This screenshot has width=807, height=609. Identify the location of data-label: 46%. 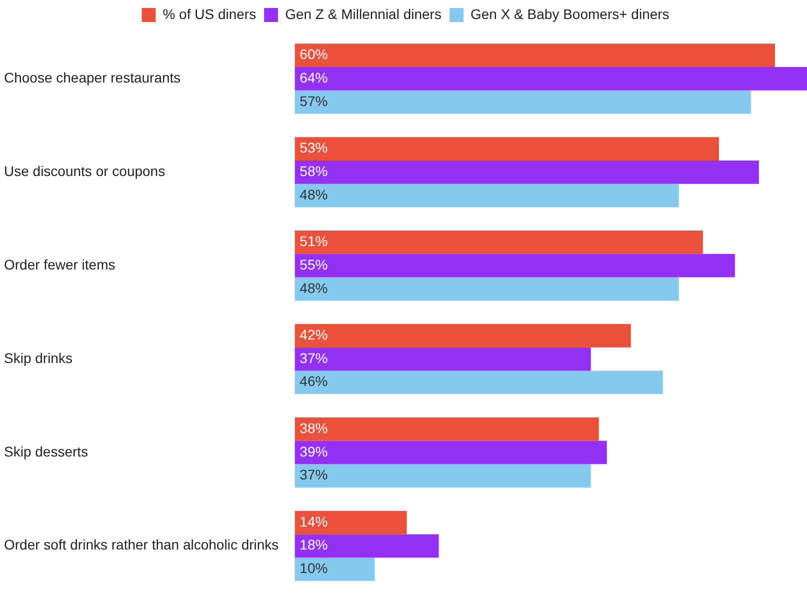
(314, 381).